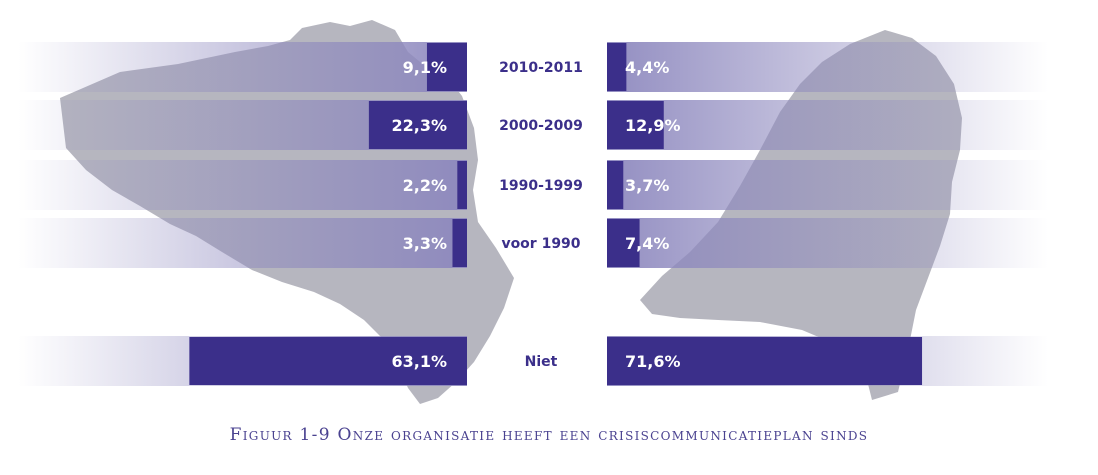  What do you see at coordinates (425, 243) in the screenshot?
I see `data-label-left: 3,3%` at bounding box center [425, 243].